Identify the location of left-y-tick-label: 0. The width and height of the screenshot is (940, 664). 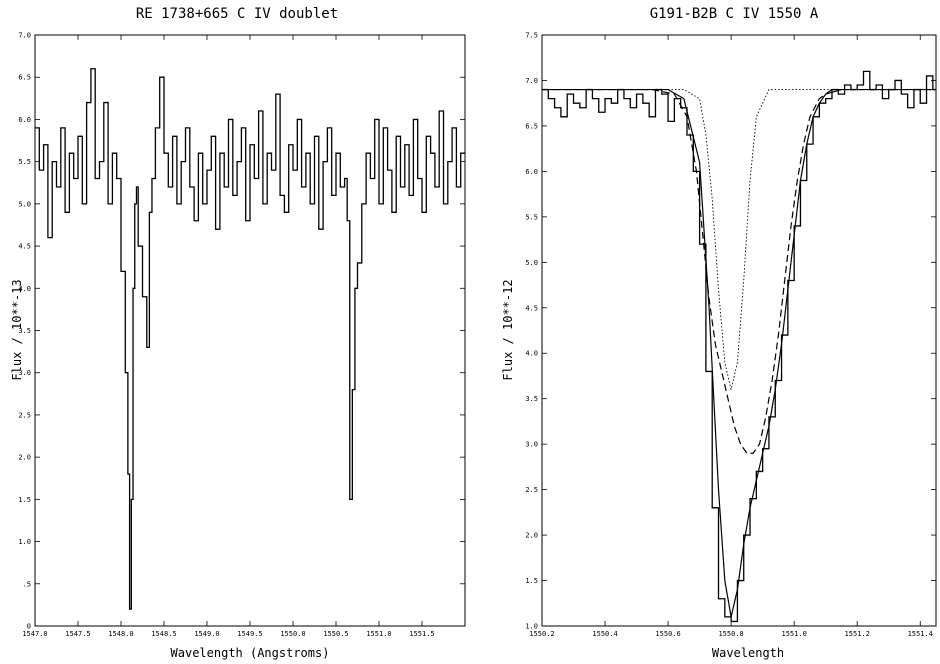
(29, 627).